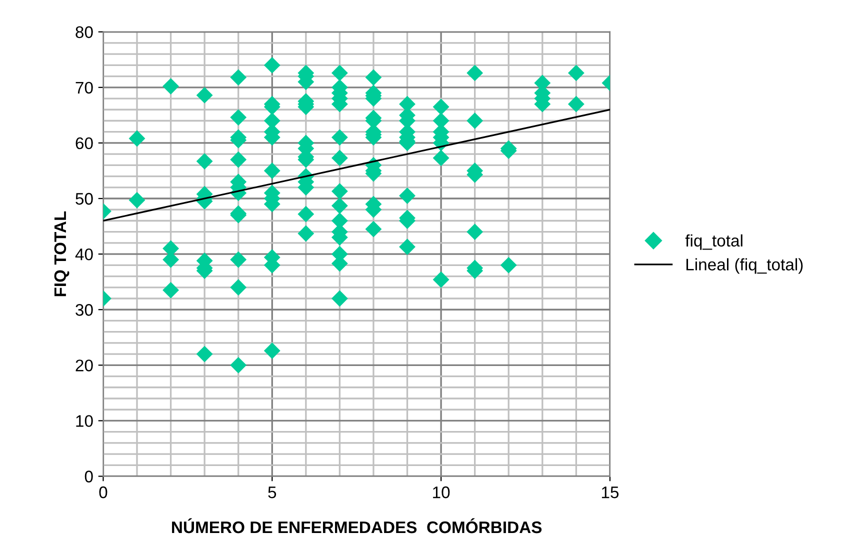 This screenshot has height=559, width=846. Describe the element at coordinates (610, 492) in the screenshot. I see `x-tick-label: 15` at that location.